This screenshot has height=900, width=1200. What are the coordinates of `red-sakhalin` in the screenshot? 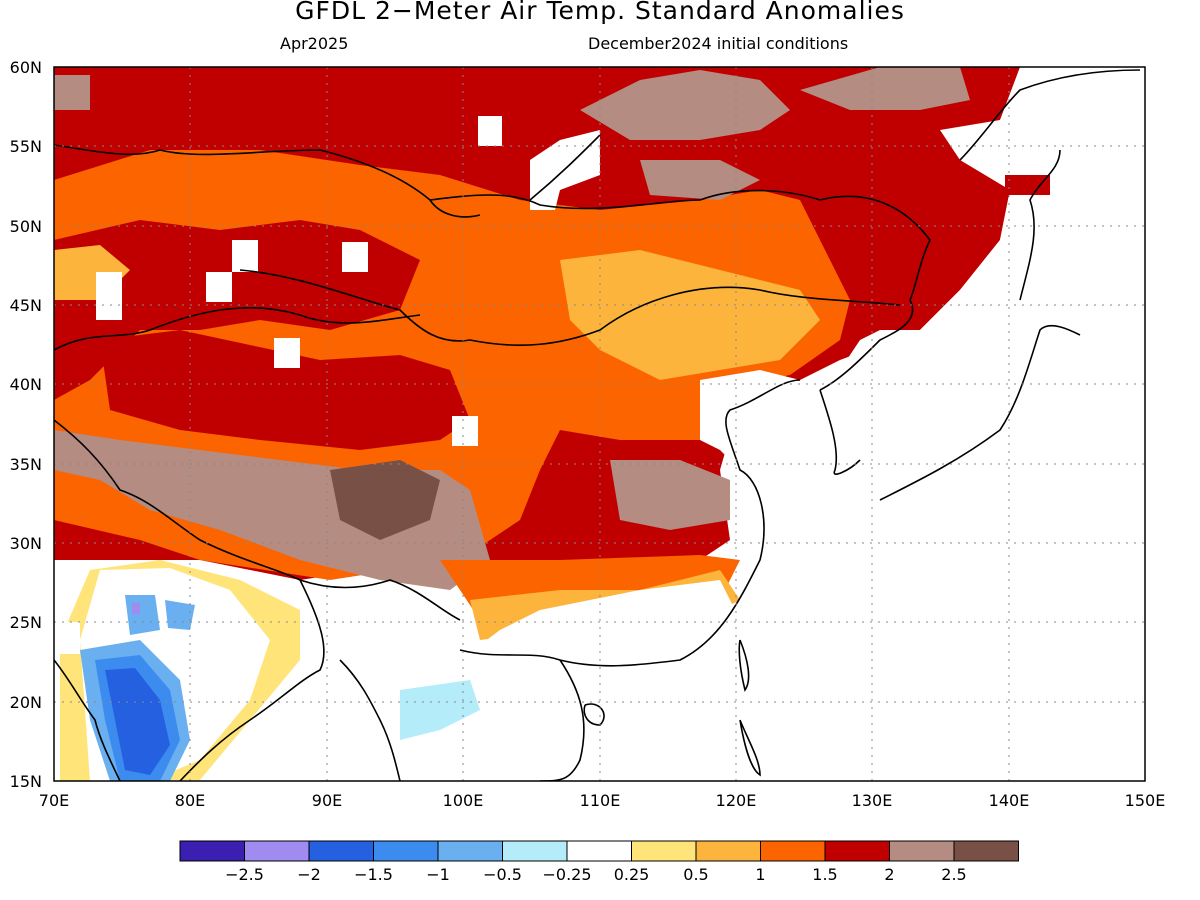 It's located at (1027, 185).